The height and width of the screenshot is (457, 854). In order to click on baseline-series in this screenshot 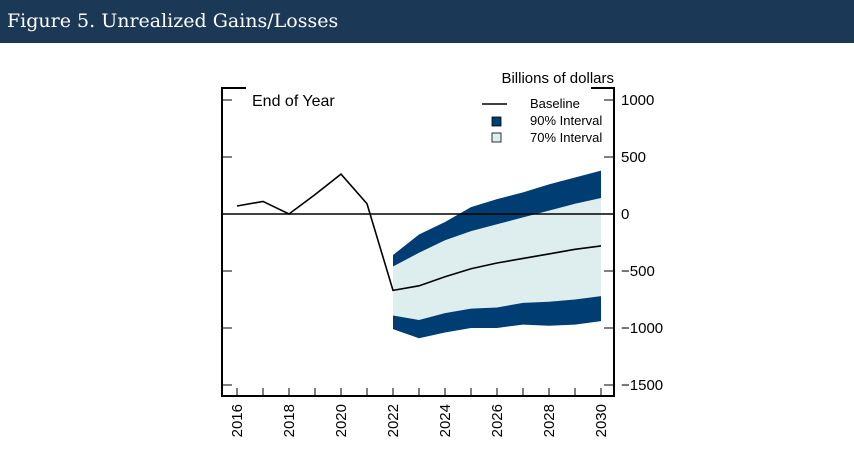, I will do `click(419, 232)`.